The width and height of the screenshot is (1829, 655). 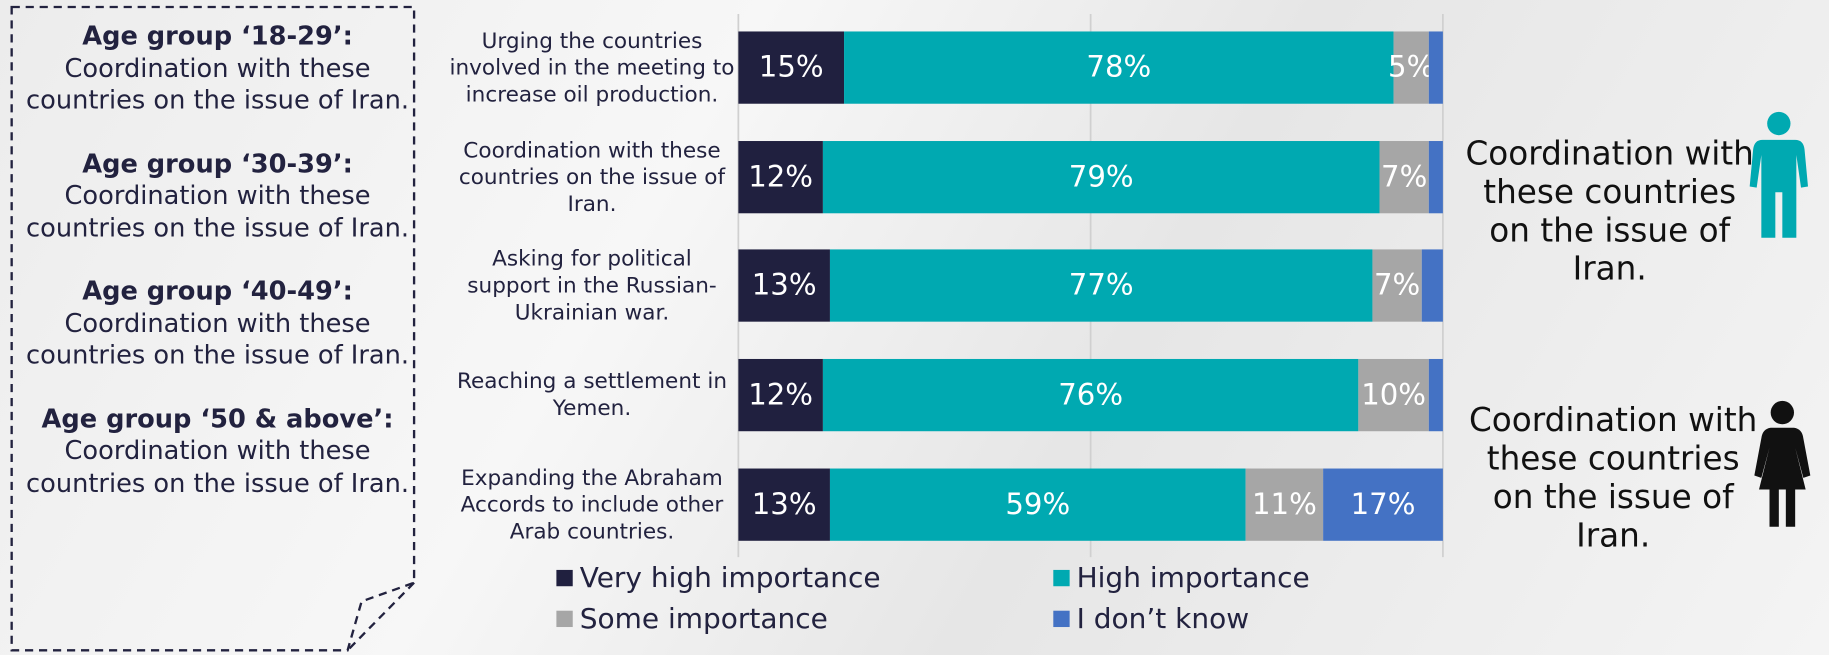 I want to click on value-label: 79%, so click(x=1101, y=176).